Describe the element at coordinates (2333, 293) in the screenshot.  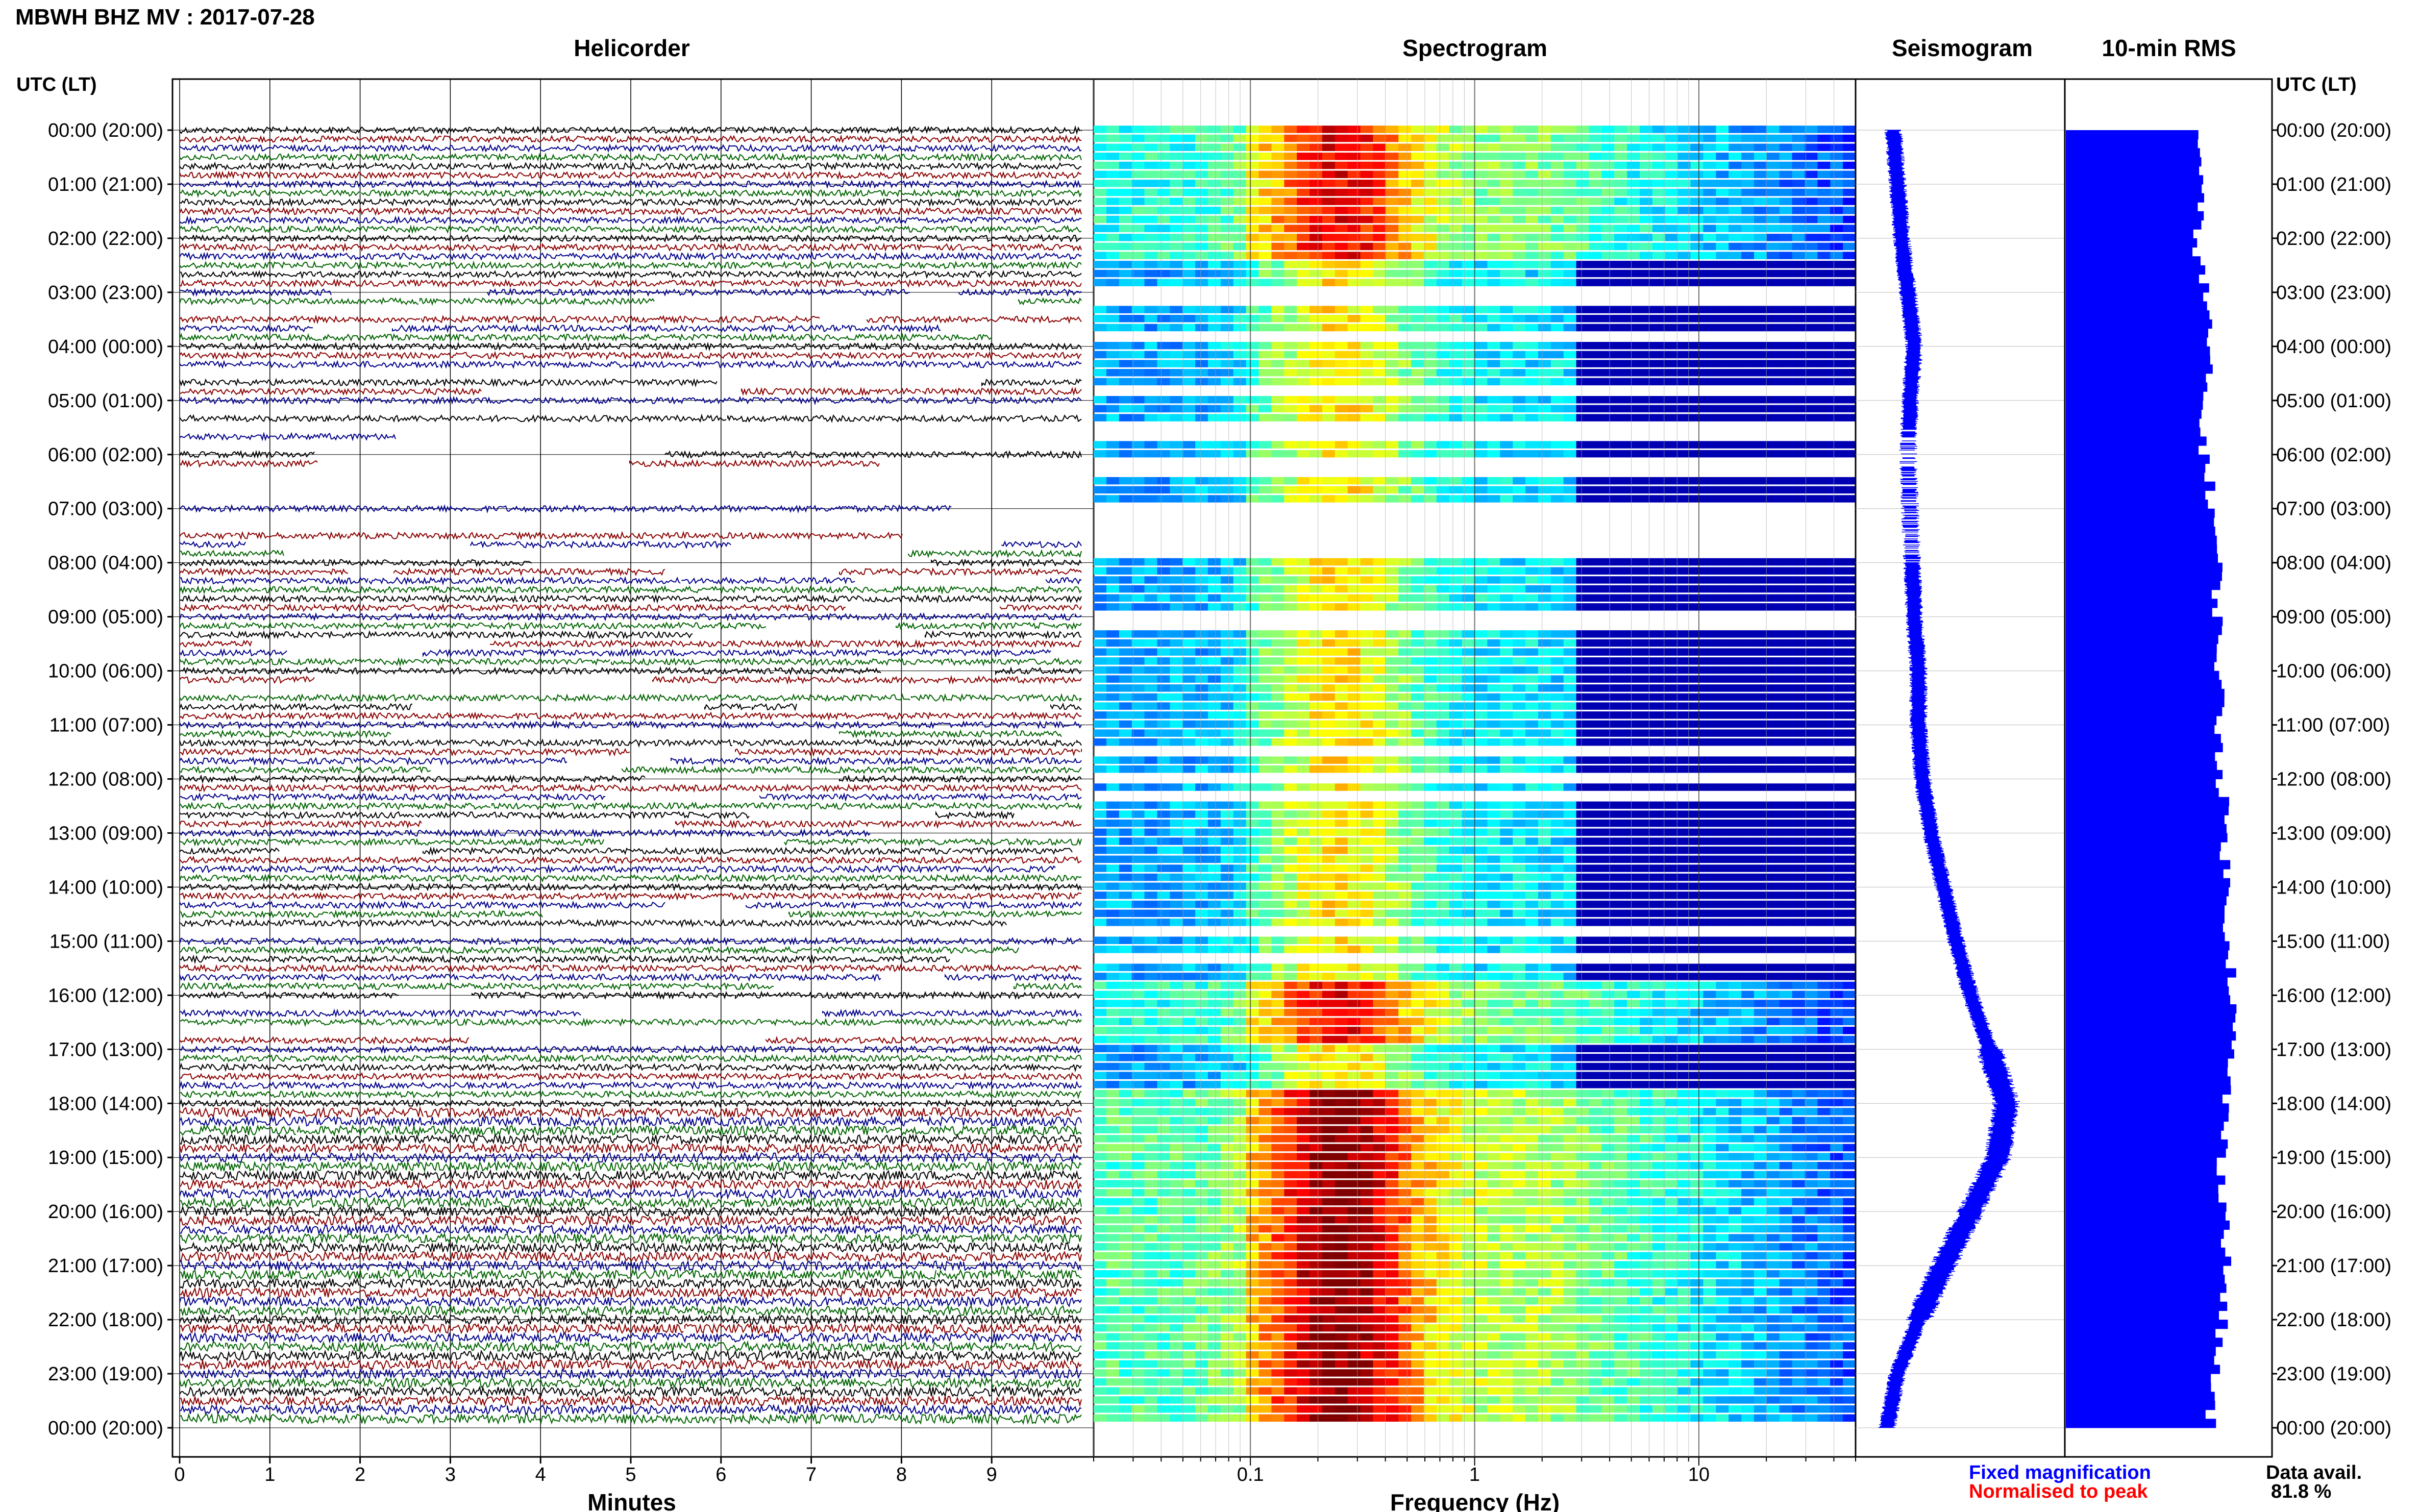
I see `time-tick-label-right: 03:00 (23:00)` at that location.